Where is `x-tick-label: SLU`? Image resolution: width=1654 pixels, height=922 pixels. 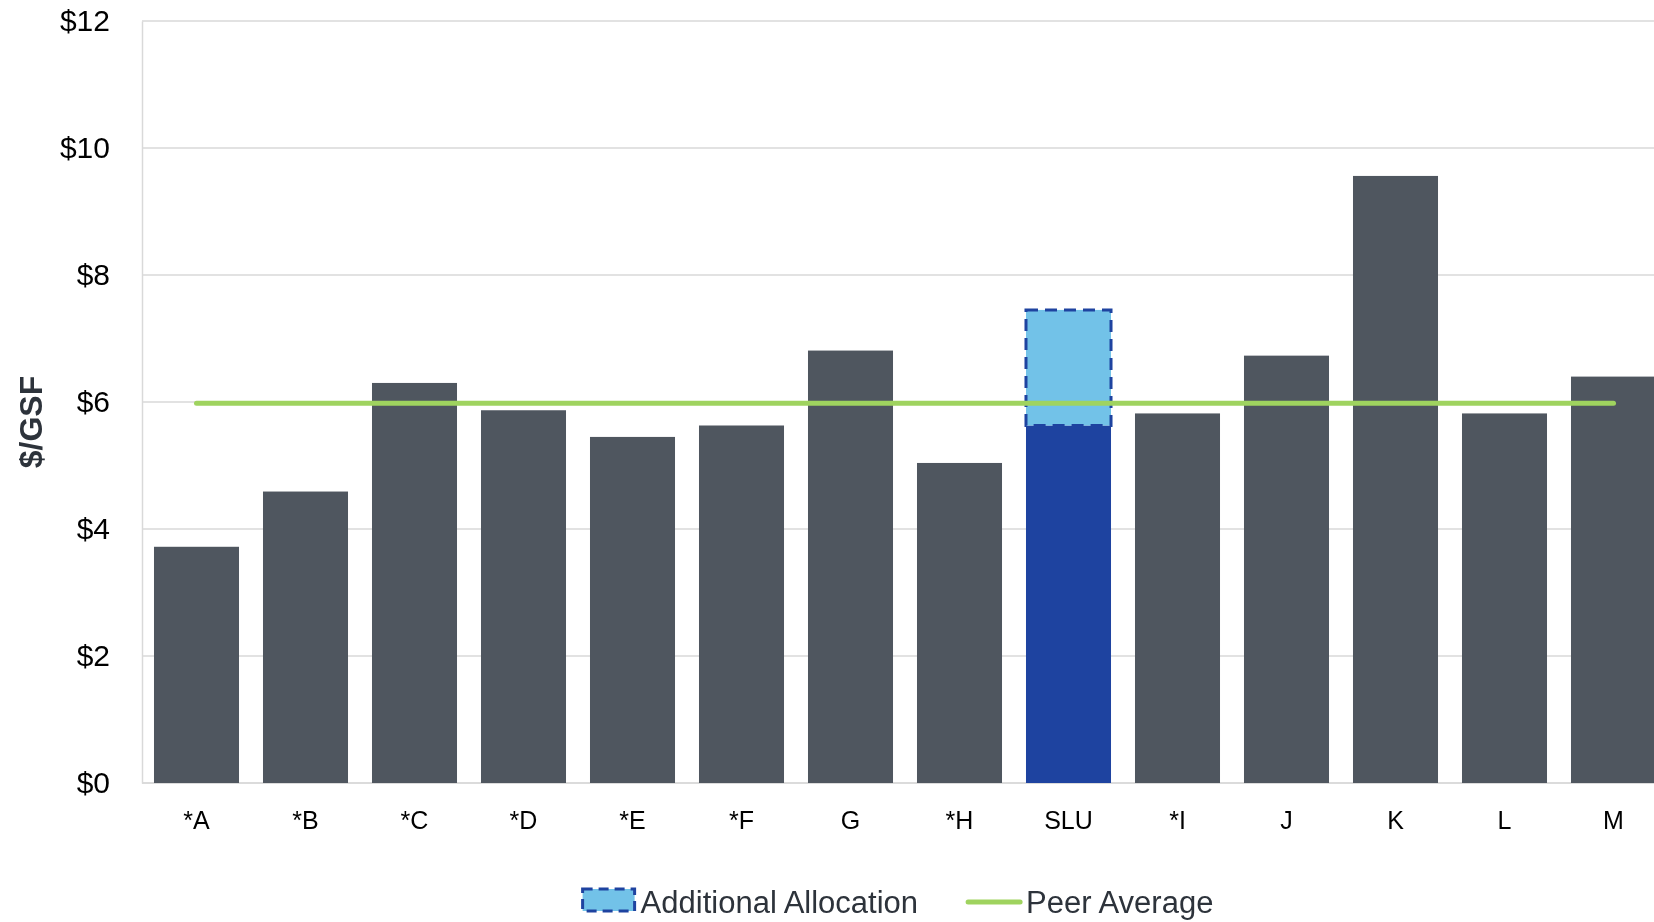
x-tick-label: SLU is located at coordinates (1068, 819).